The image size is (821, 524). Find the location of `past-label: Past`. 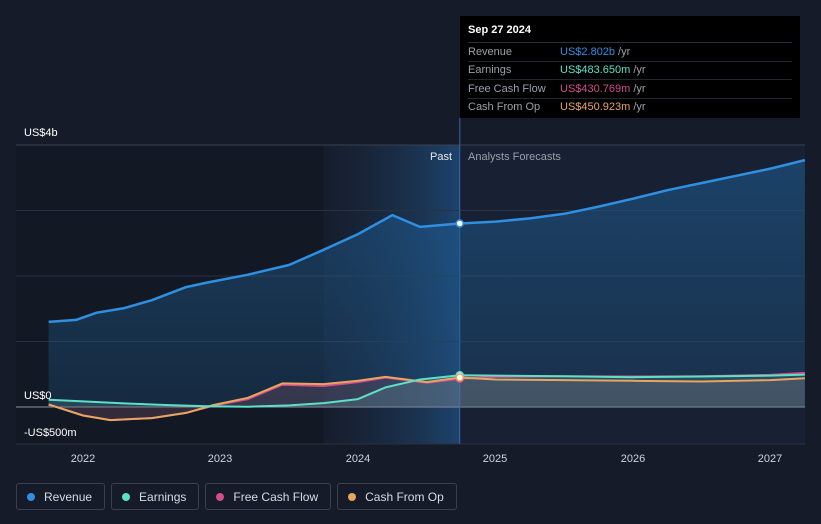

past-label: Past is located at coordinates (441, 157).